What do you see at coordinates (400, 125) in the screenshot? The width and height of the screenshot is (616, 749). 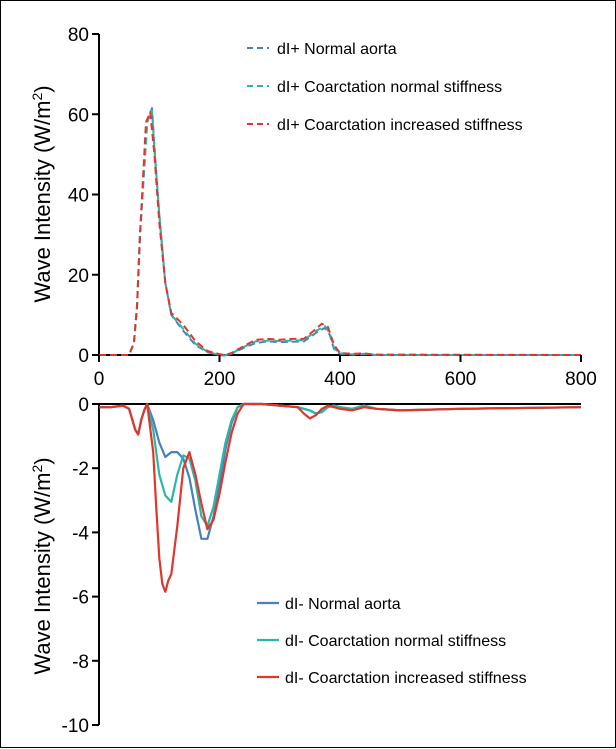 I see `top-legend-label: dI+ Coarctation increased stiffness` at bounding box center [400, 125].